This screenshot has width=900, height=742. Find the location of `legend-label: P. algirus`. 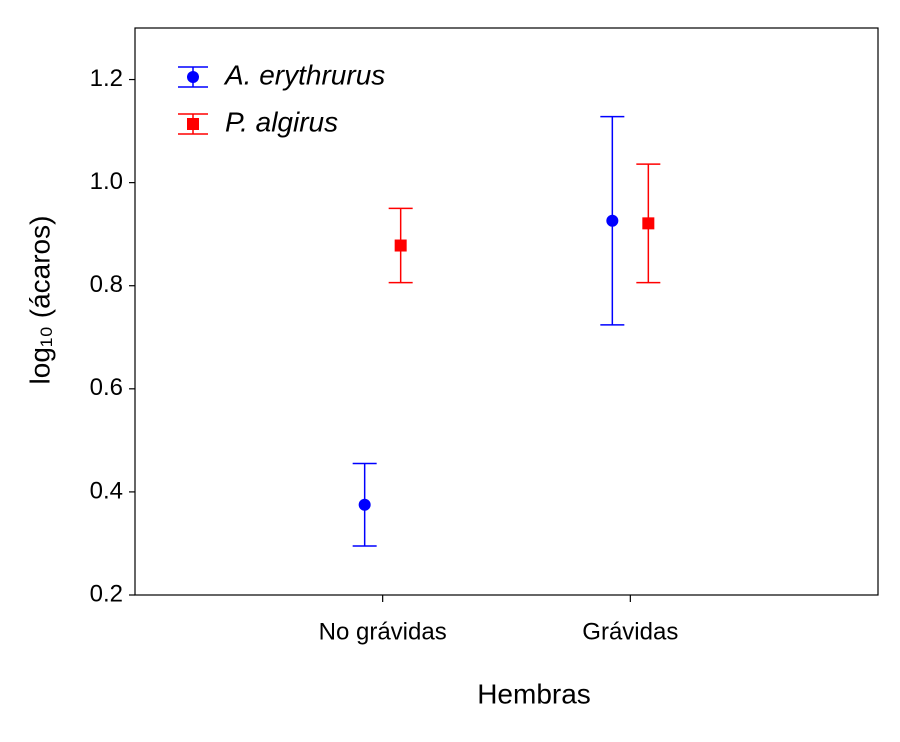

legend-label: P. algirus is located at coordinates (281, 121).